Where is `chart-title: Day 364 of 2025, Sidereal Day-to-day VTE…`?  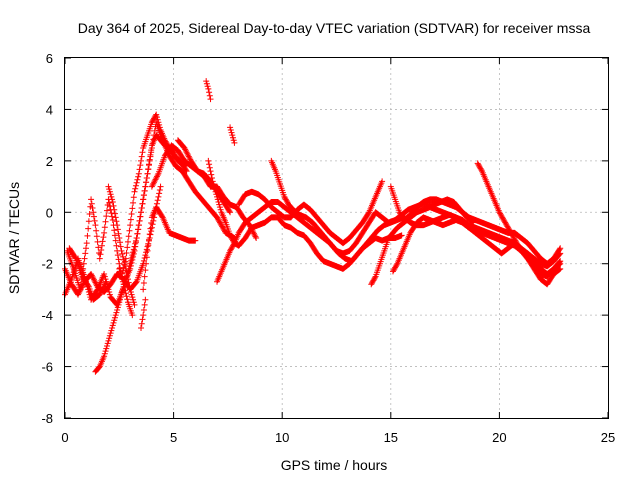 chart-title: Day 364 of 2025, Sidereal Day-to-day VTE… is located at coordinates (334, 28).